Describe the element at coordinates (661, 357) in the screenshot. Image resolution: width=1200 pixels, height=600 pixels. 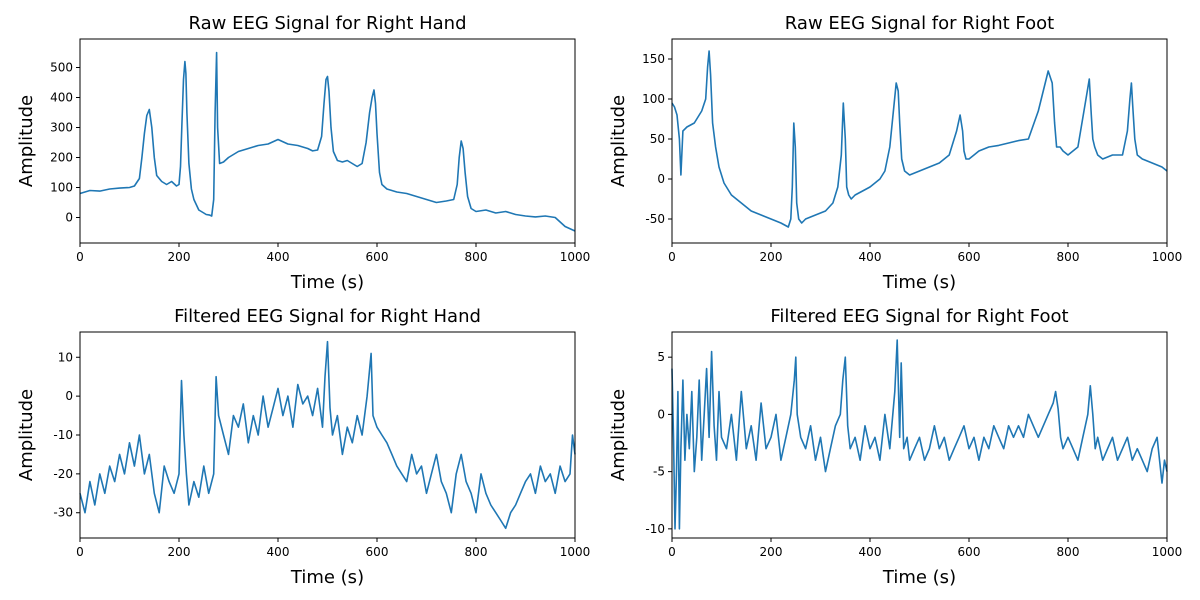
I see `y-tick-label: 5` at that location.